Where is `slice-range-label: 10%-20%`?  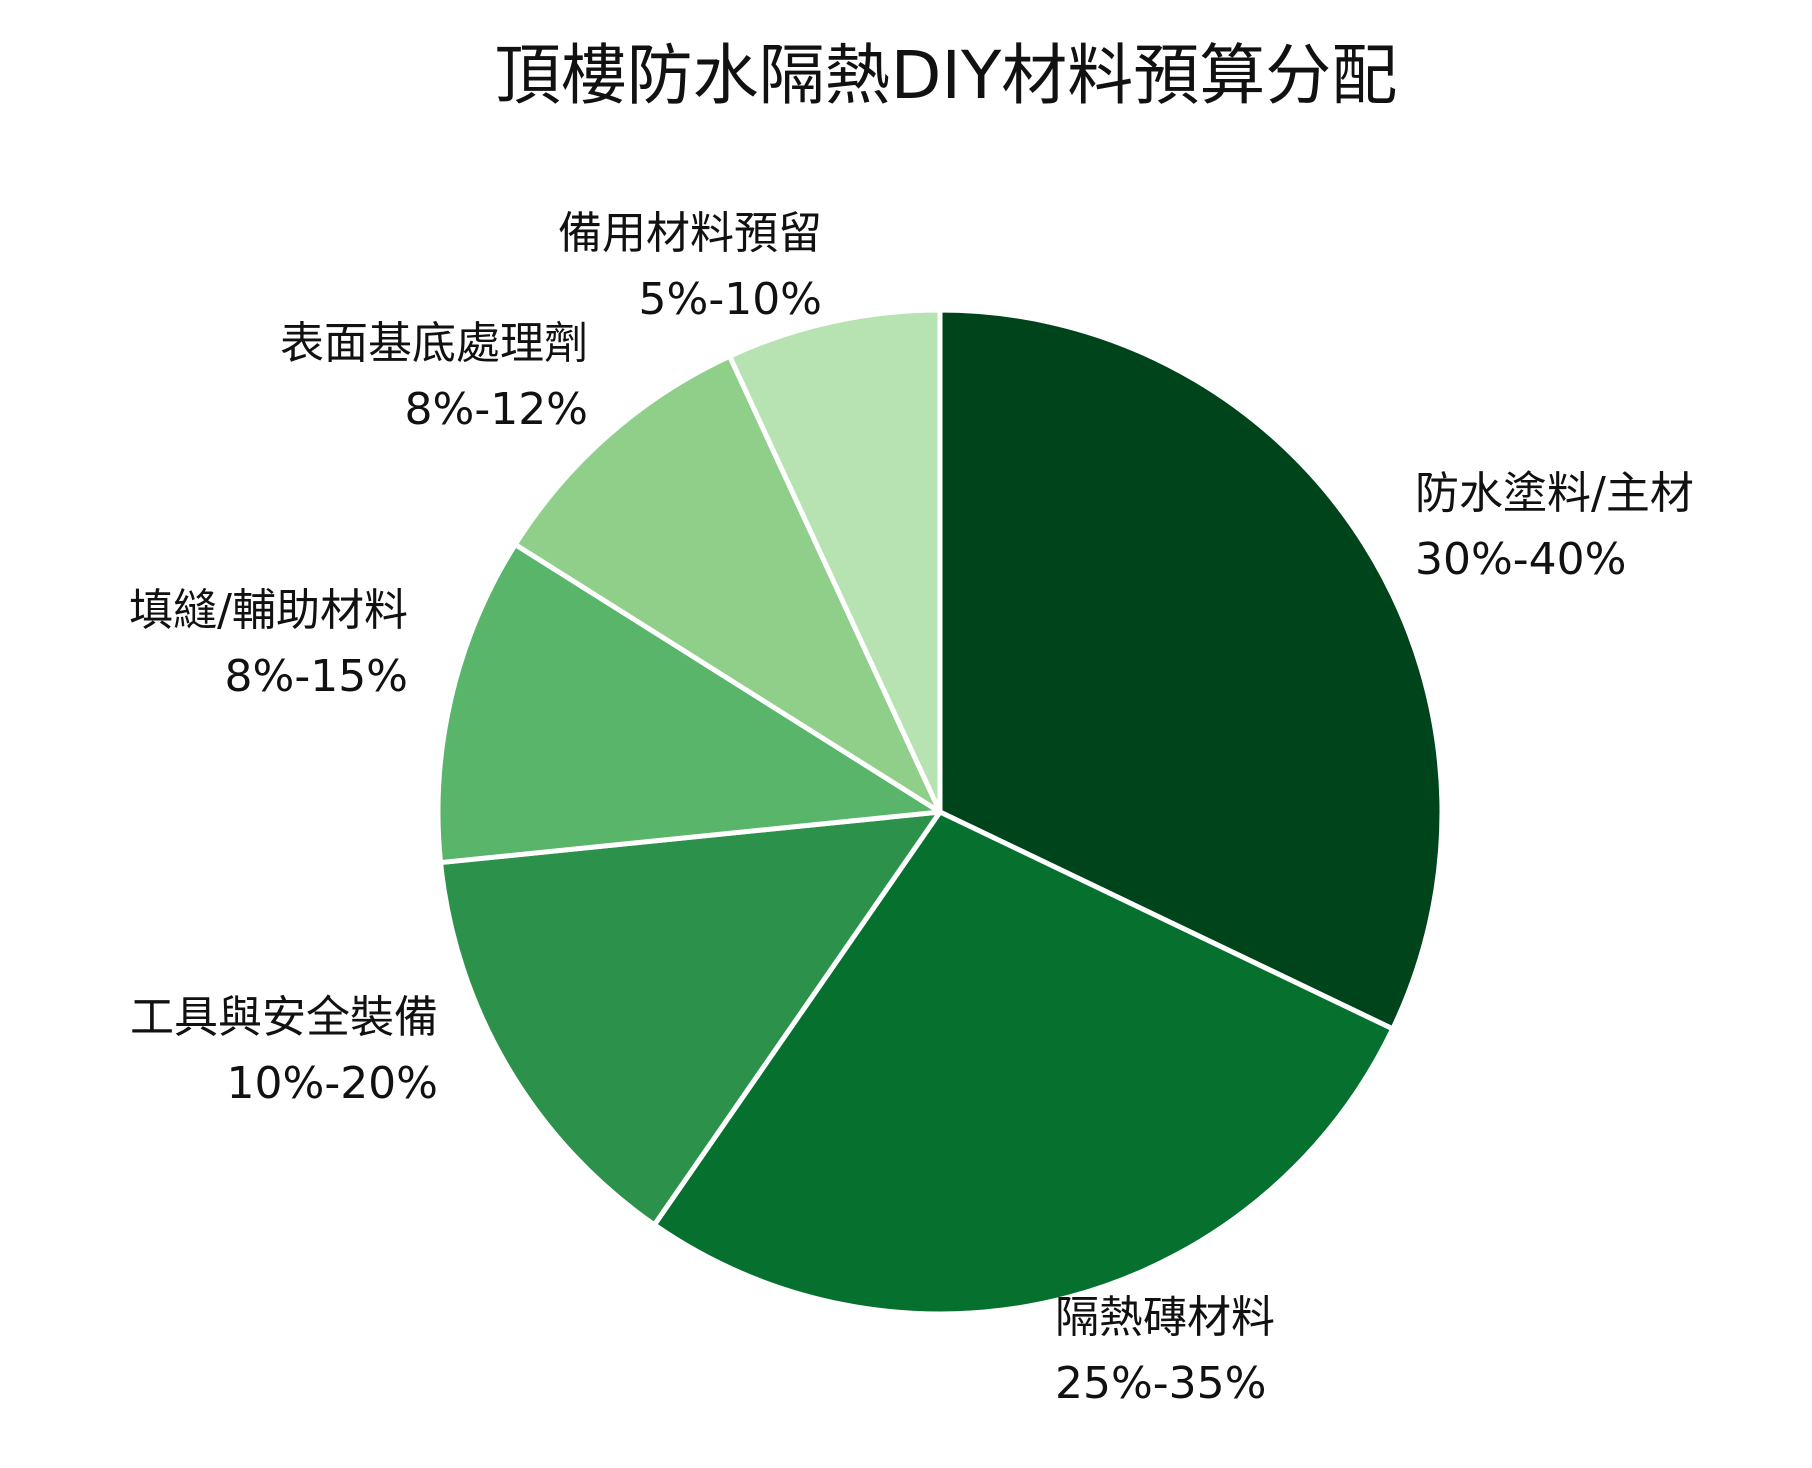 slice-range-label: 10%-20% is located at coordinates (332, 1083).